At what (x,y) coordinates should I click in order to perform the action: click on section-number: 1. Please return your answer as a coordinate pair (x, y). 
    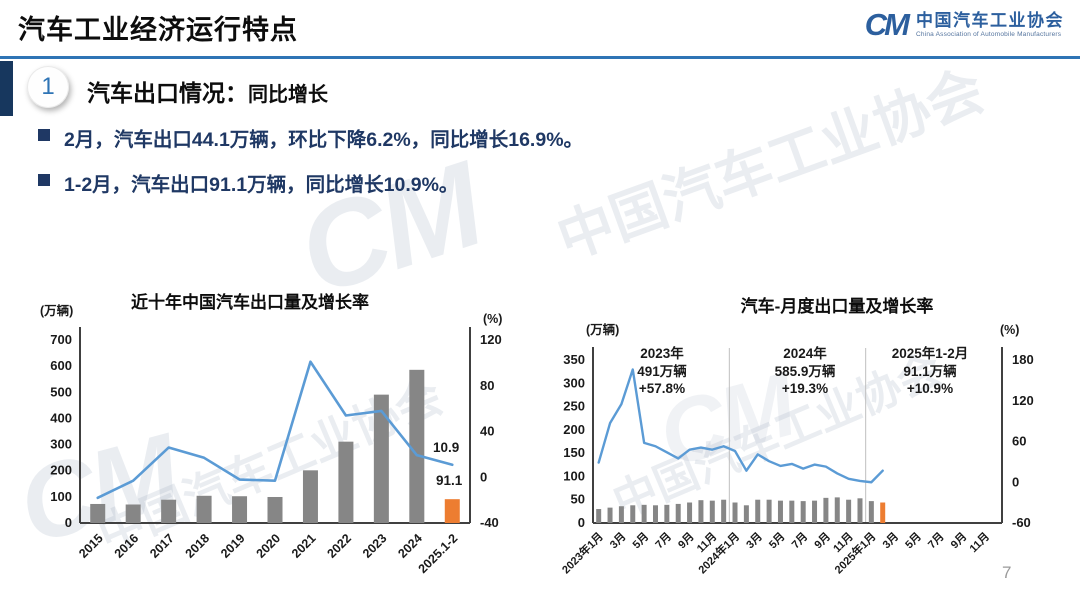
    Looking at the image, I should click on (48, 86).